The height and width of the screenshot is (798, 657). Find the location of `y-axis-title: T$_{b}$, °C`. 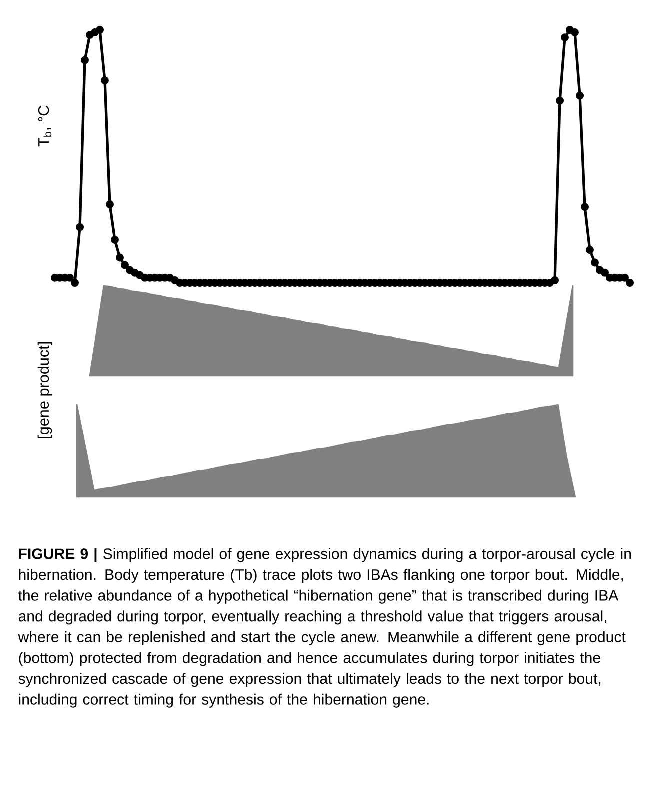

y-axis-title: T$_{b}$, °C is located at coordinates (45, 126).